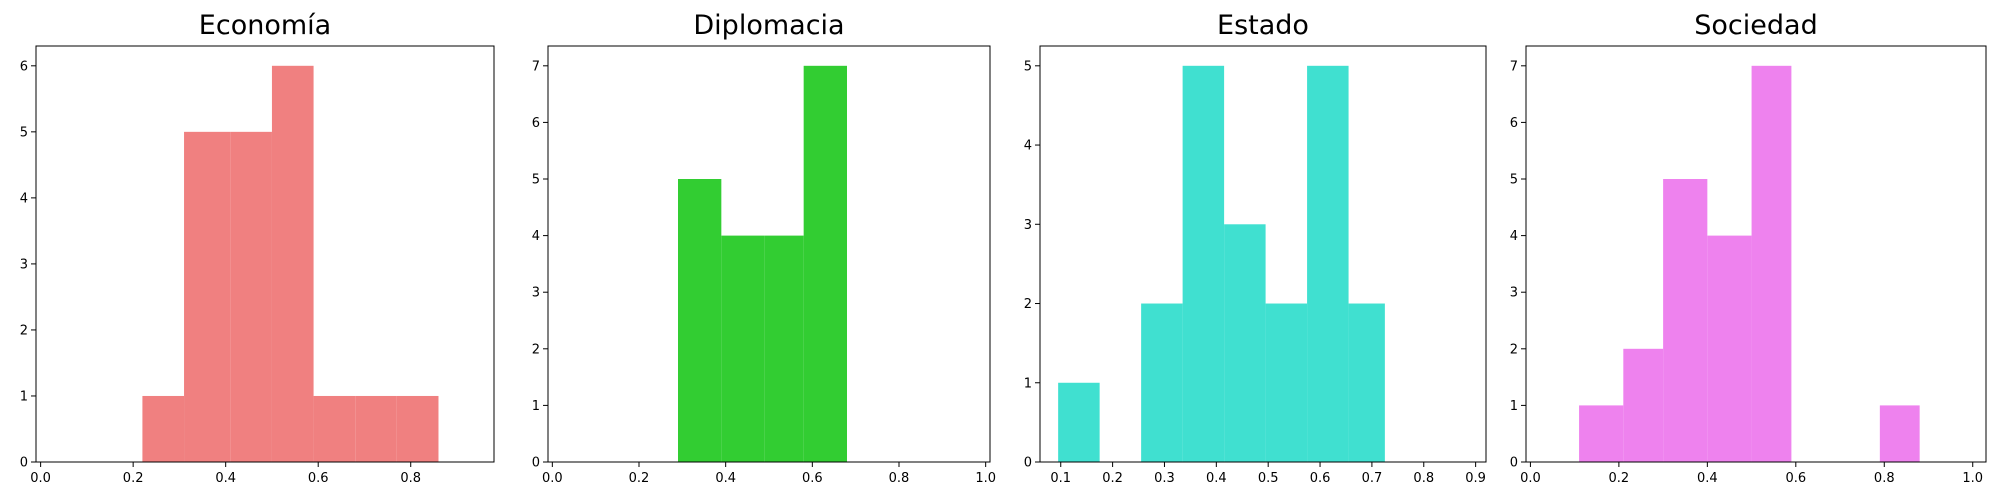  I want to click on x-tick-label: 0.1, so click(1060, 478).